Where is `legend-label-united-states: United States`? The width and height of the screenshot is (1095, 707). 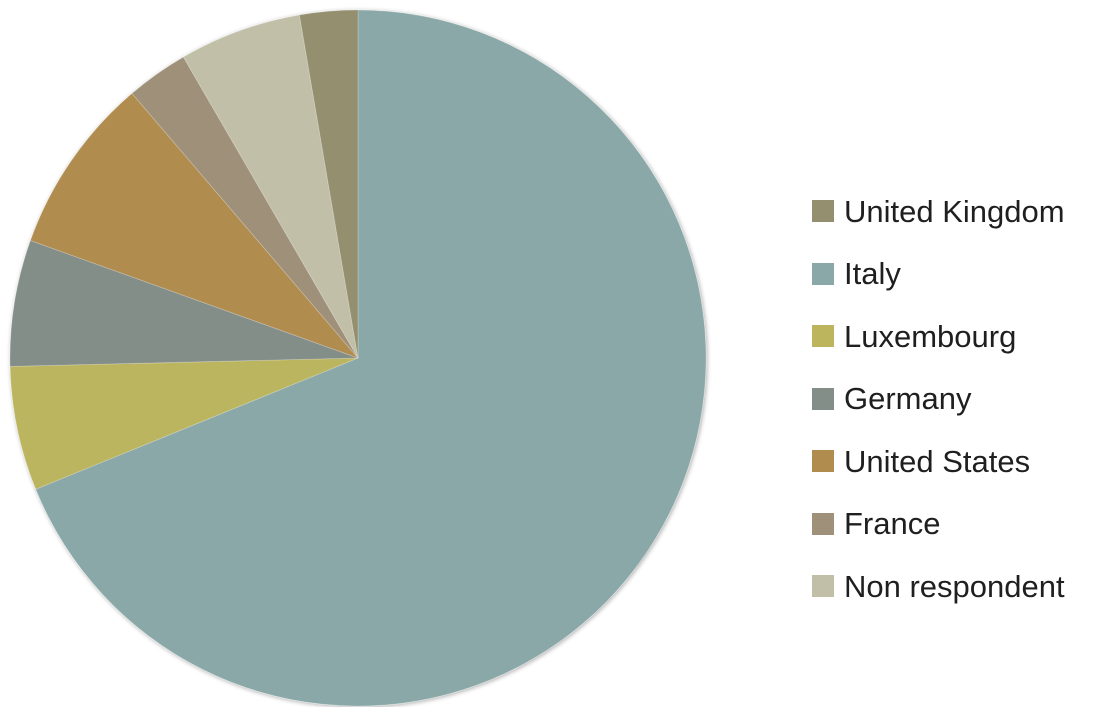
legend-label-united-states: United States is located at coordinates (937, 461).